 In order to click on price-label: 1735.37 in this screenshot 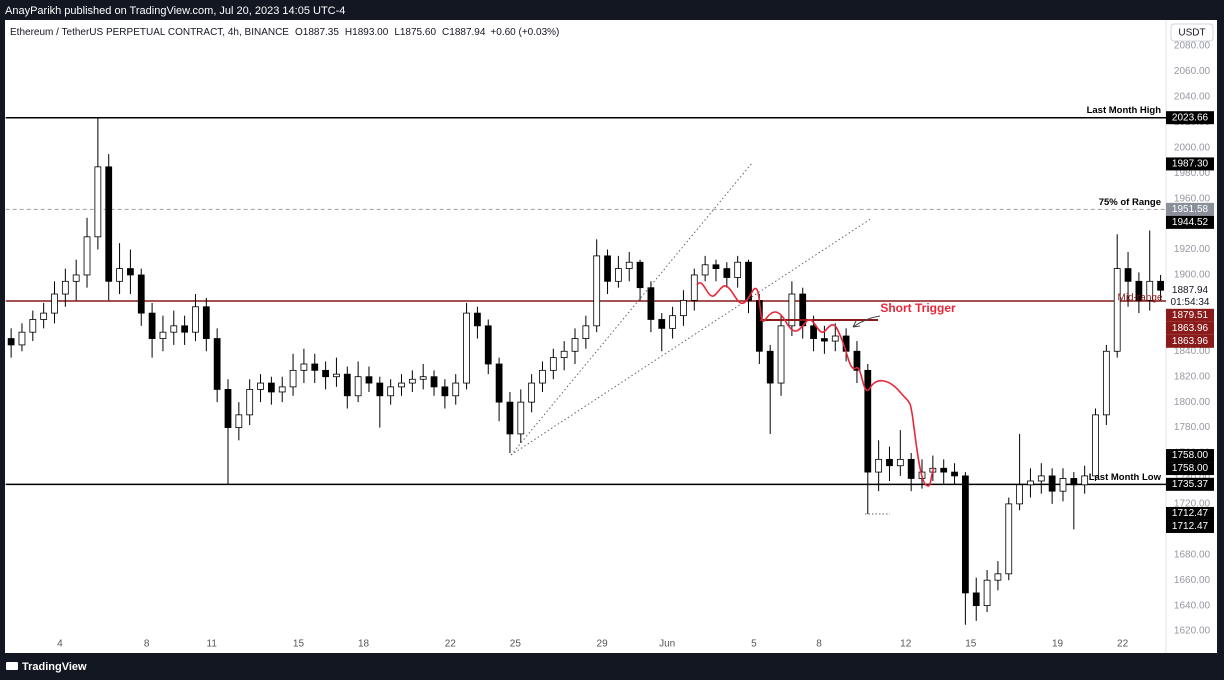, I will do `click(1190, 484)`.